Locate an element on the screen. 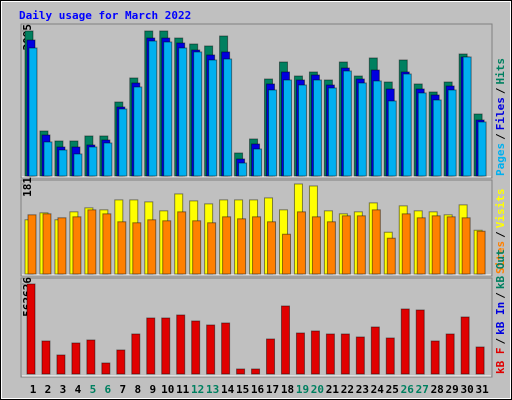 The image size is (512, 400). x-tick-label: 31 is located at coordinates (482, 389).